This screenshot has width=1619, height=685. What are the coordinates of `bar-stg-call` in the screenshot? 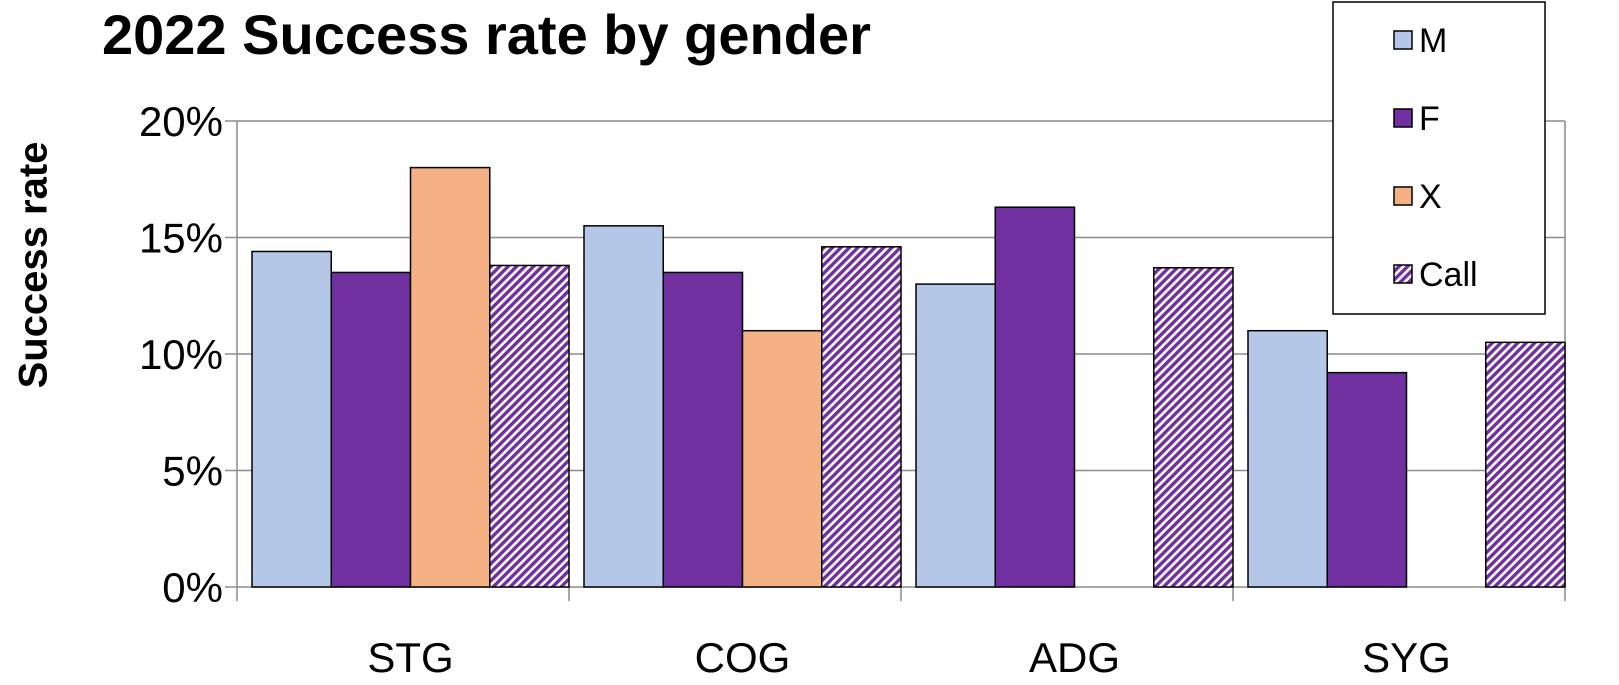 It's located at (529, 426).